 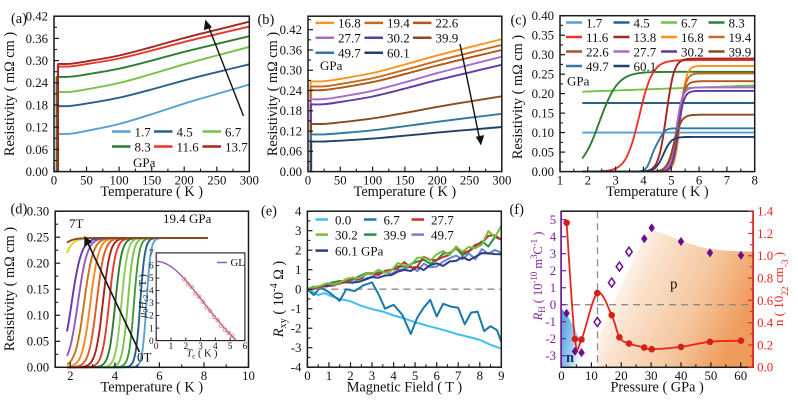 What do you see at coordinates (37, 150) in the screenshot?
I see `svg-text: 0.06` at bounding box center [37, 150].